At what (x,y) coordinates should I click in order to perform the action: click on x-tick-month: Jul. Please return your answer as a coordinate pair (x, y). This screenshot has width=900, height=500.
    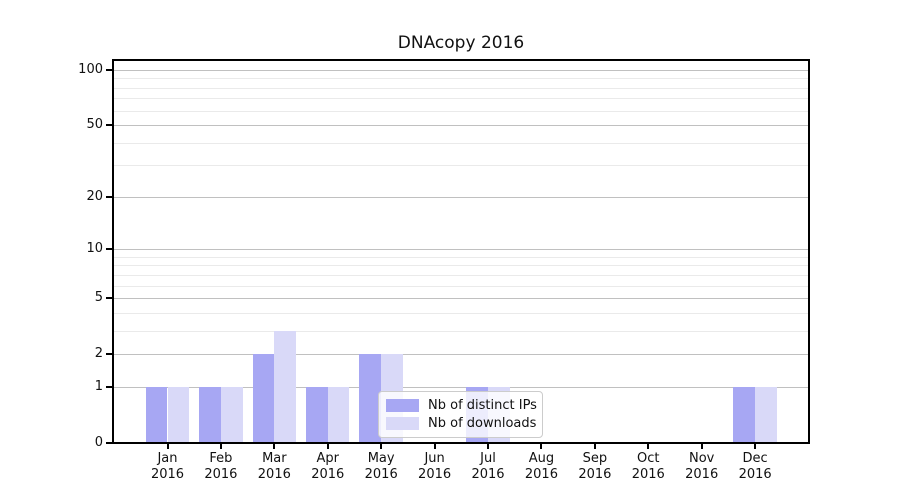
    Looking at the image, I should click on (488, 458).